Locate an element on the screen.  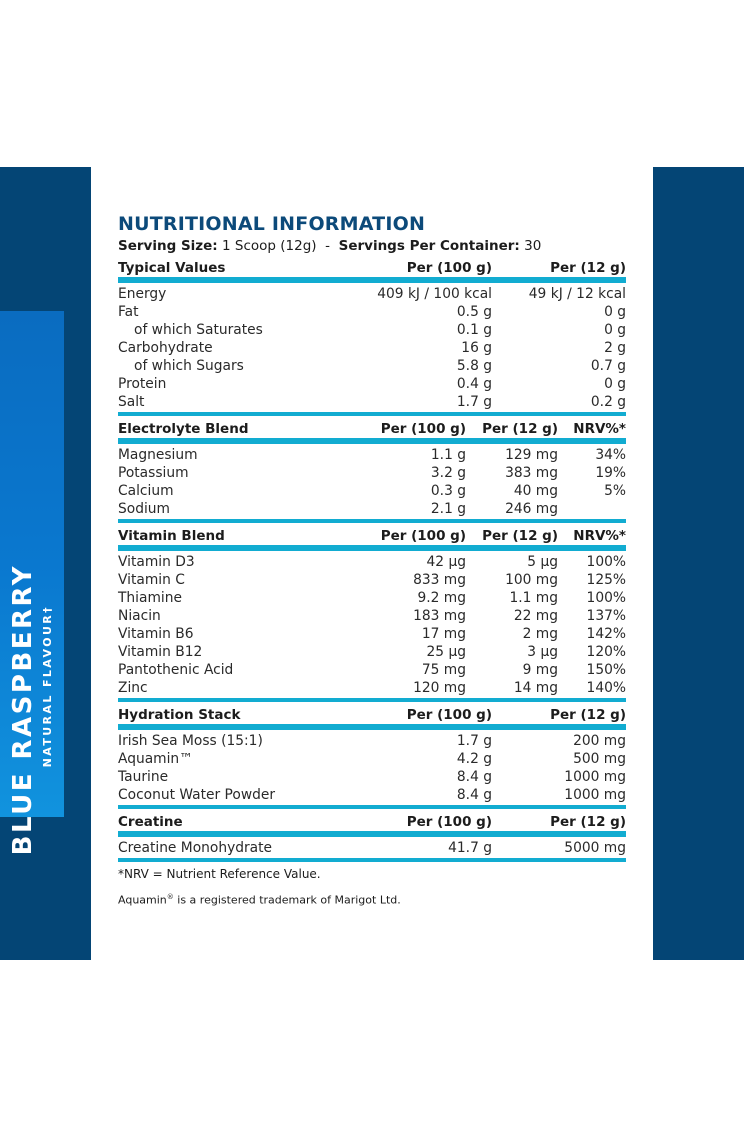
table-row: Magnesium 1.1 g 129 mg 34% is located at coordinates (372, 455).